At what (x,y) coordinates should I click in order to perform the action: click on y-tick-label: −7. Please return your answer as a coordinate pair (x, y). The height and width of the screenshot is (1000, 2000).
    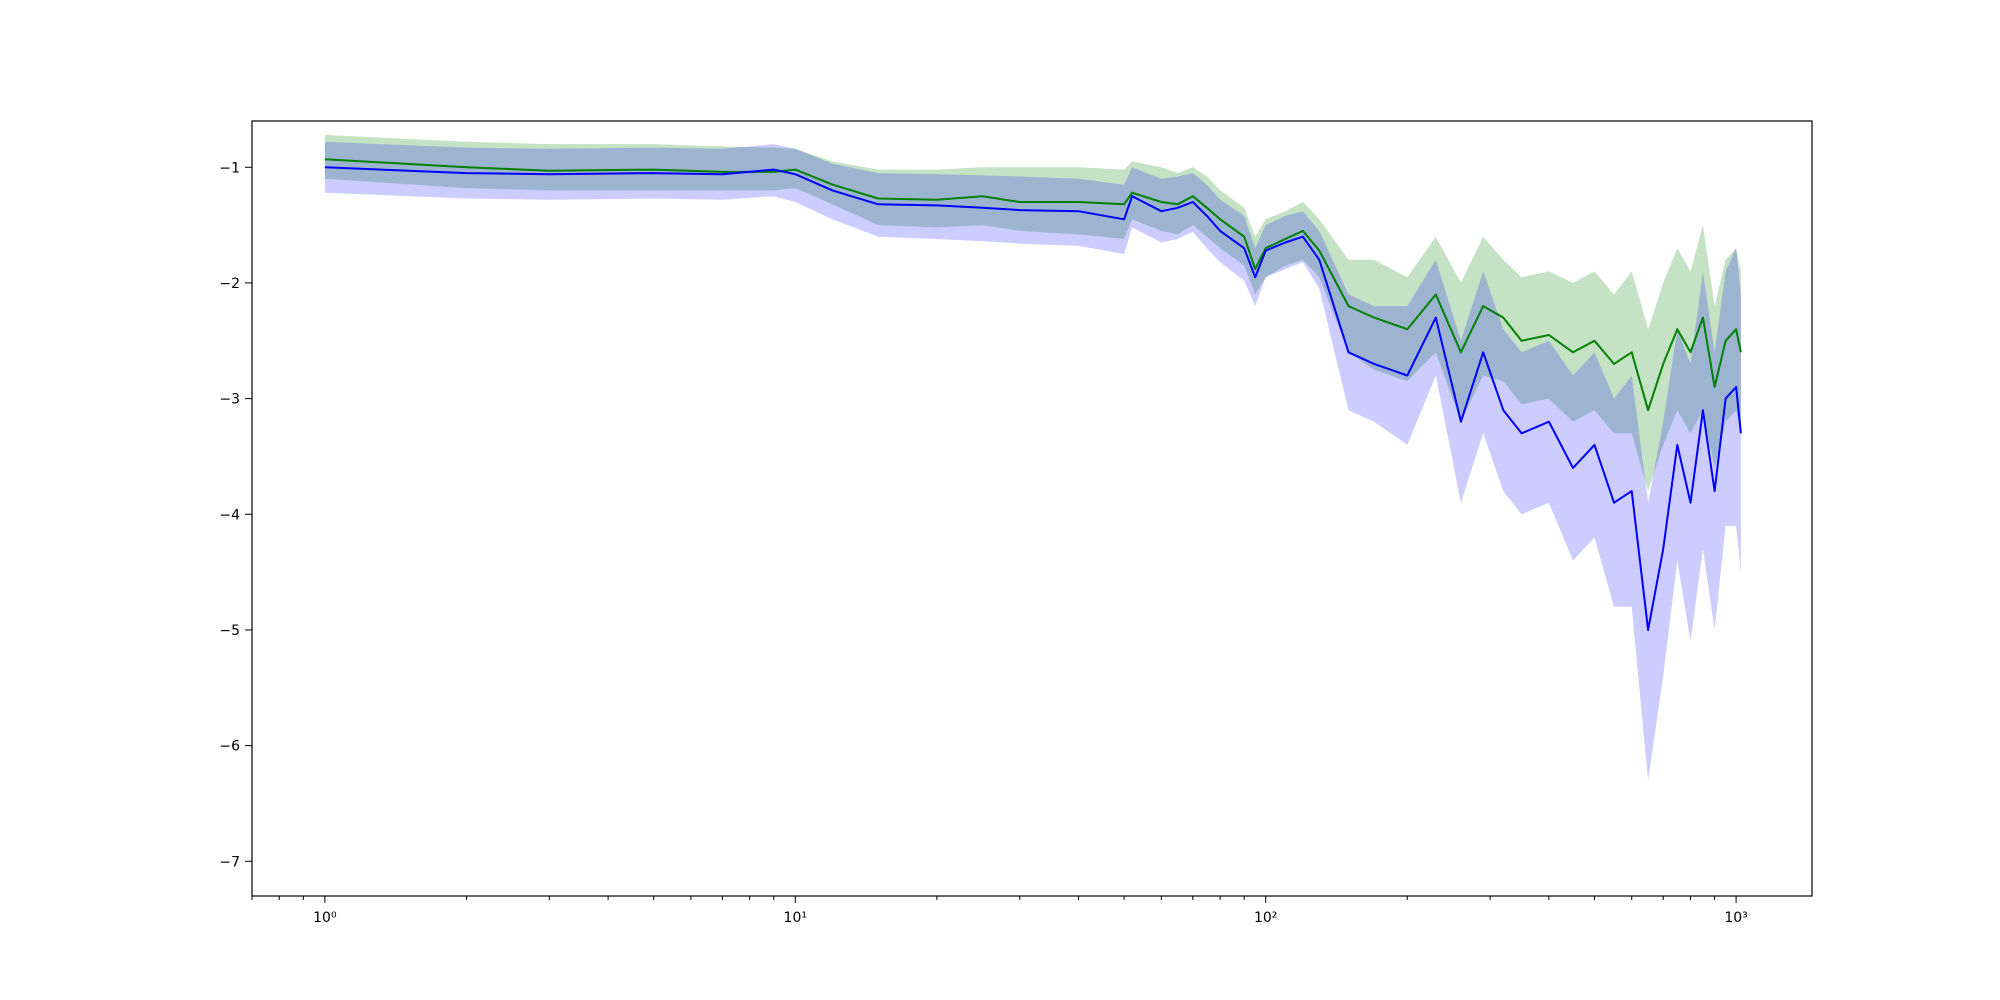
    Looking at the image, I should click on (229, 862).